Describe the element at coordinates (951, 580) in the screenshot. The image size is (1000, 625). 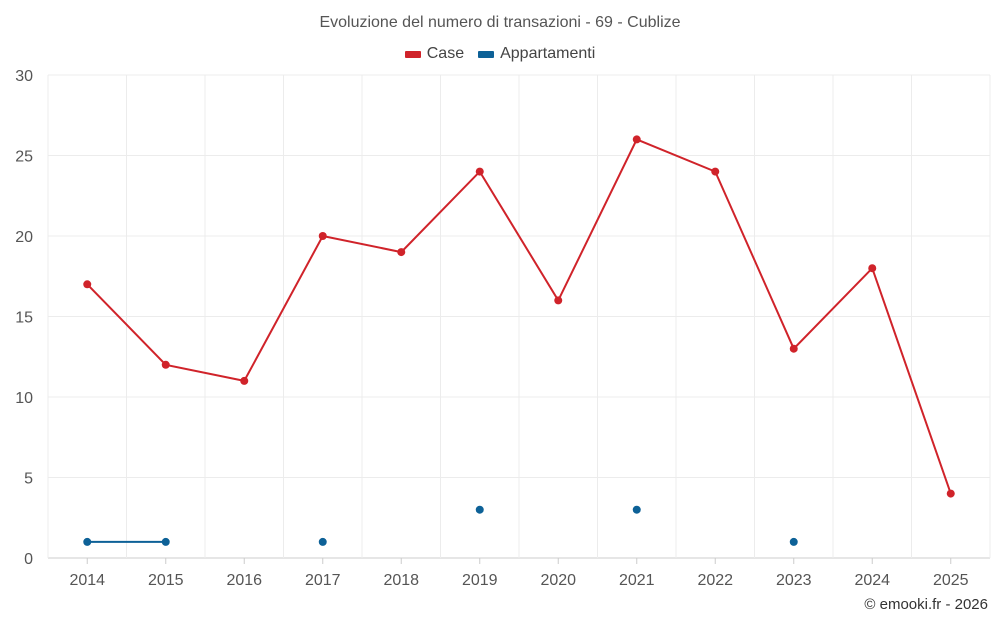
I see `x-tick-label: 2025` at that location.